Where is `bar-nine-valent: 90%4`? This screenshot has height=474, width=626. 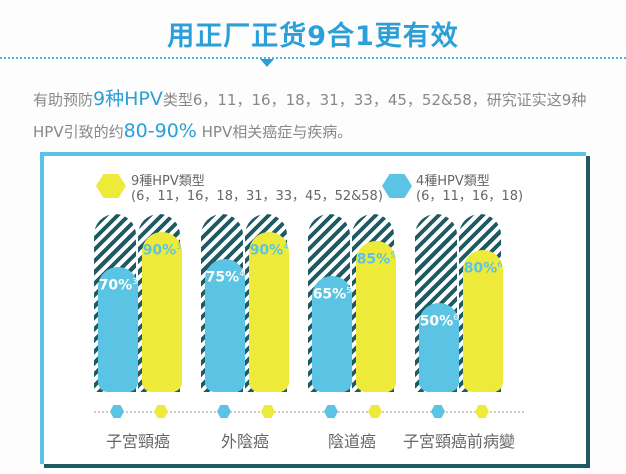
bar-nine-valent: 90%4 is located at coordinates (269, 311).